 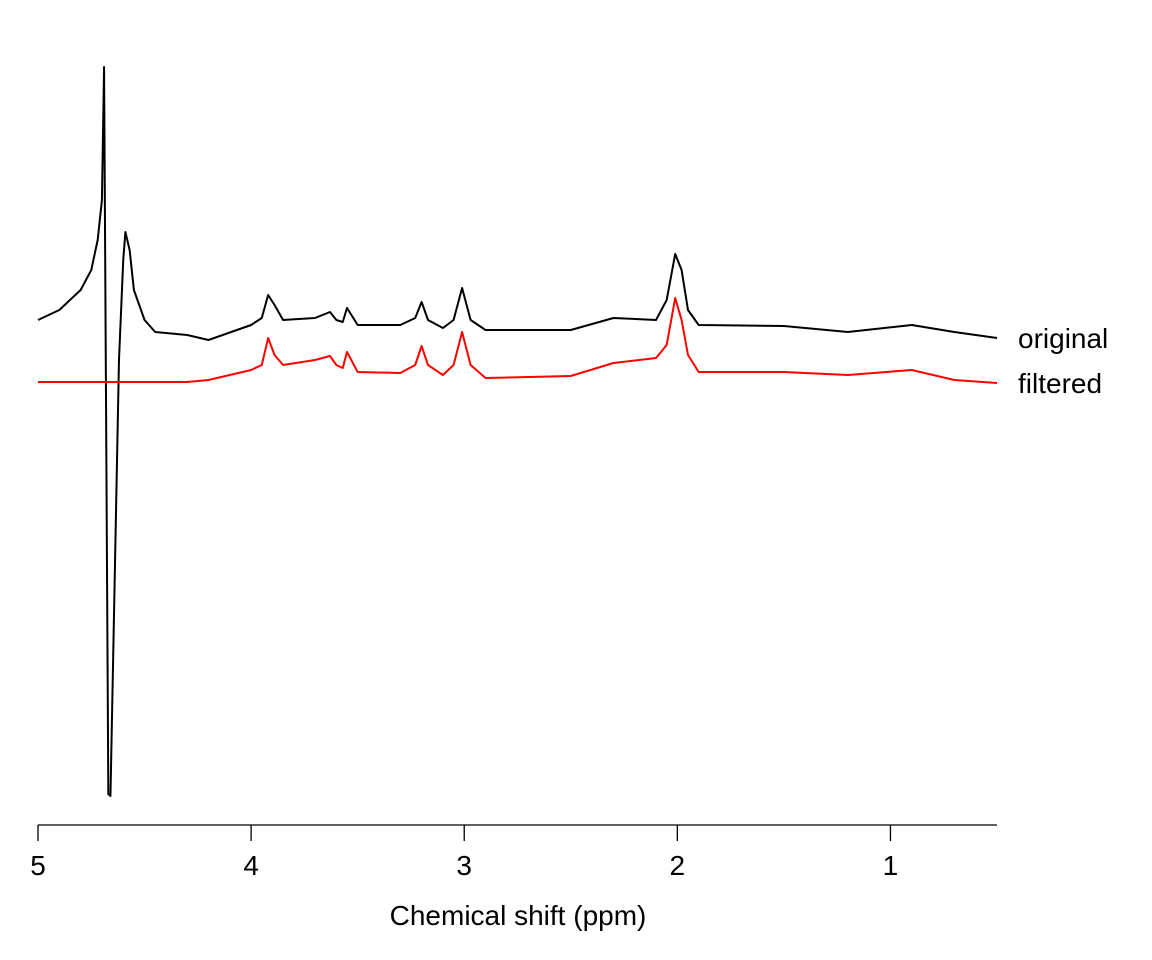 What do you see at coordinates (38, 865) in the screenshot?
I see `x-tick-label: 5` at bounding box center [38, 865].